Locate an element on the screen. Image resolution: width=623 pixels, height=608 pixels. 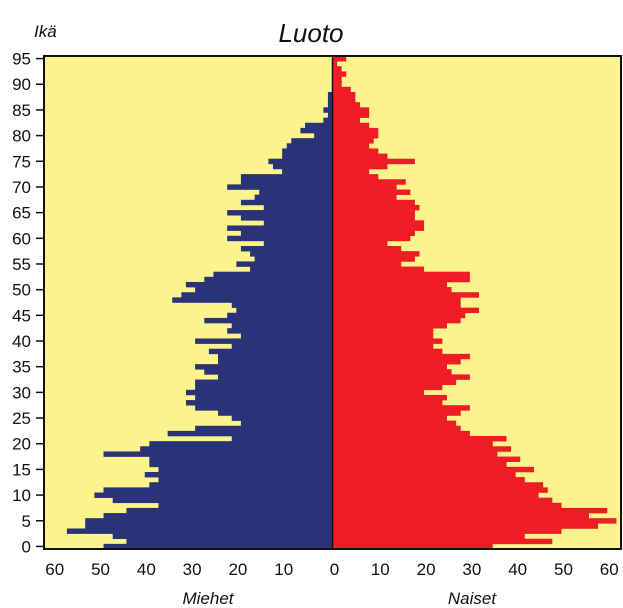
x-tick-label-men-50: 50 is located at coordinates (100, 569).